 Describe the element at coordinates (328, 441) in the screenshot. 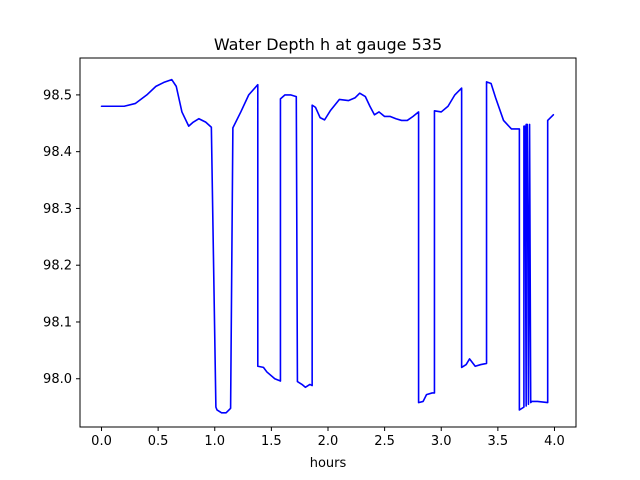

I see `x-tick-label: 2.0` at that location.